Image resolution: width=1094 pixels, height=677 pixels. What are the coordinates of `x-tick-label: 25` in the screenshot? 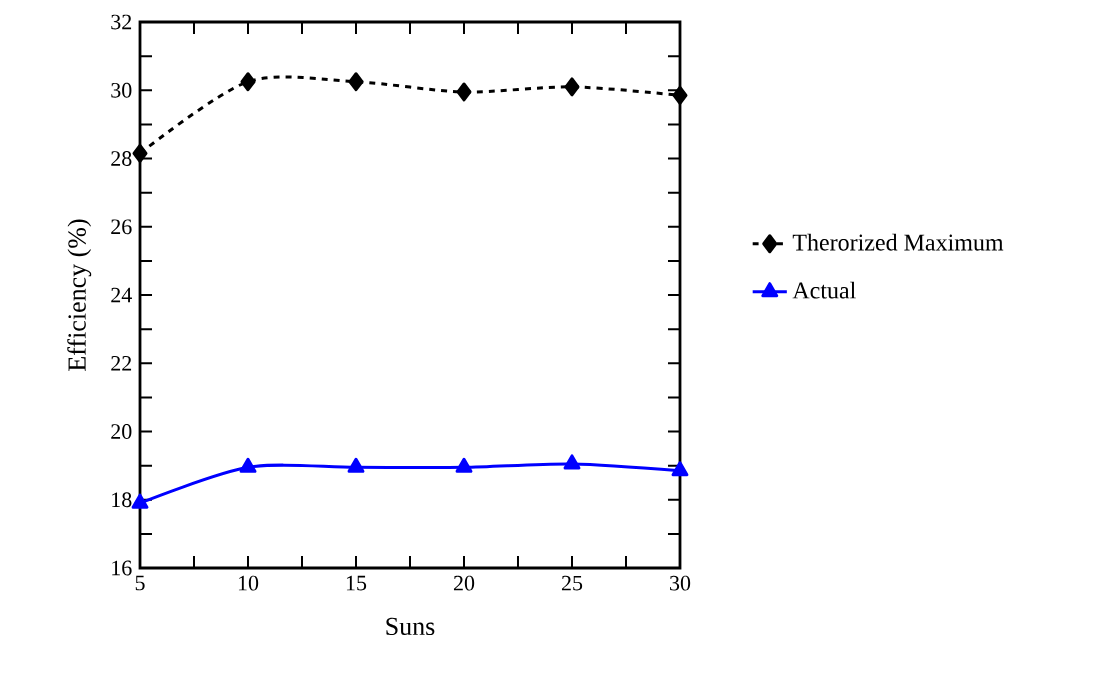 It's located at (572, 583).